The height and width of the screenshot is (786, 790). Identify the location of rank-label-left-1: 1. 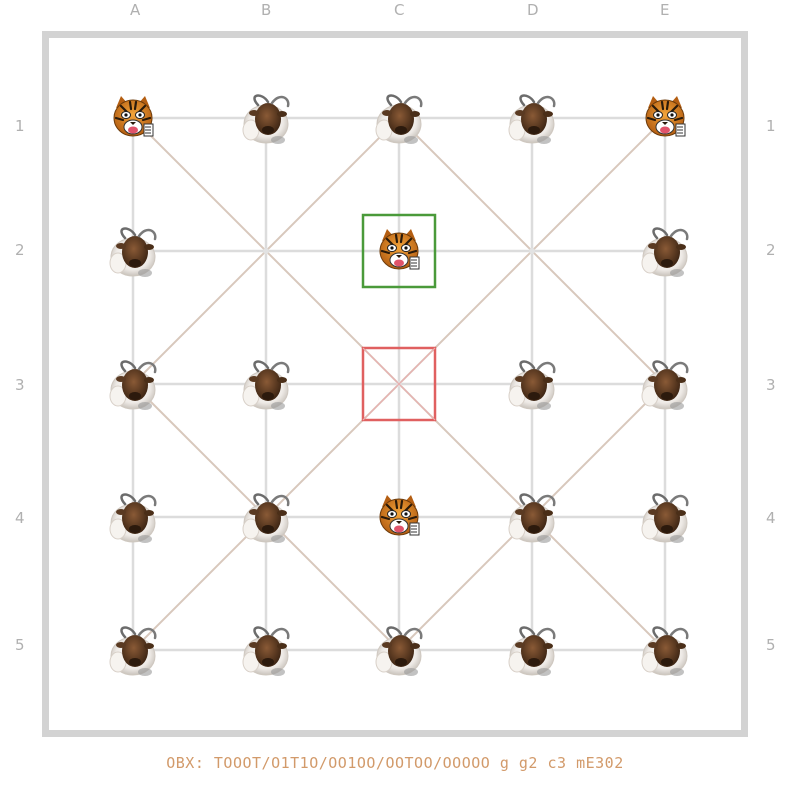
(20, 126).